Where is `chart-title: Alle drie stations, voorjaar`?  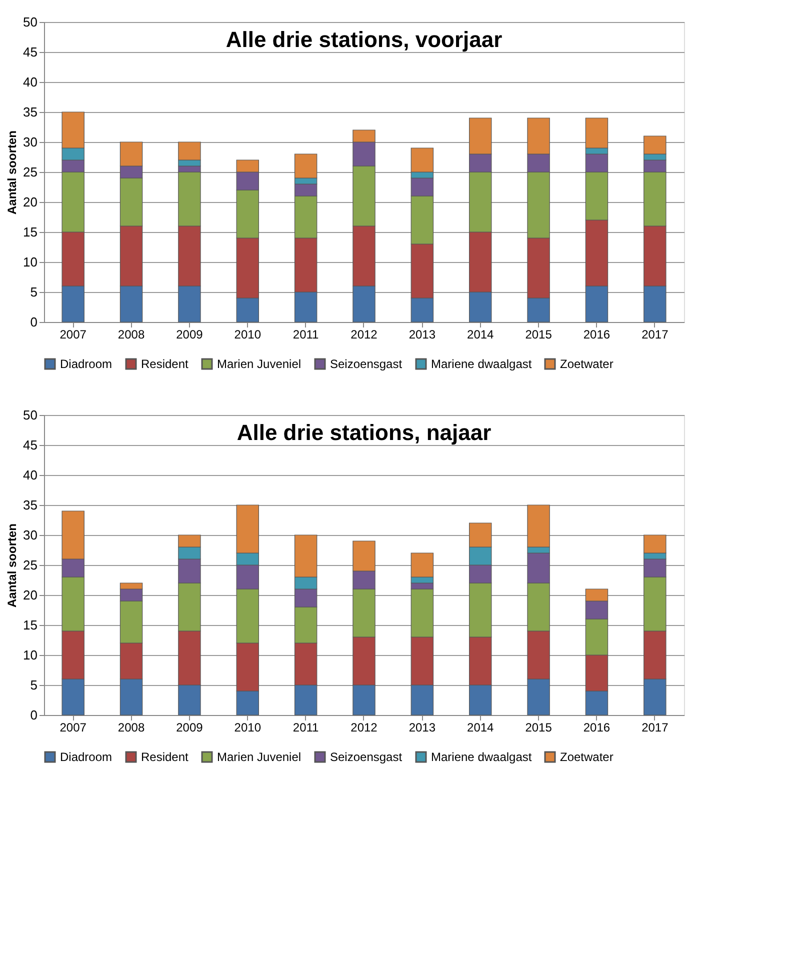
chart-title: Alle drie stations, voorjaar is located at coordinates (364, 39).